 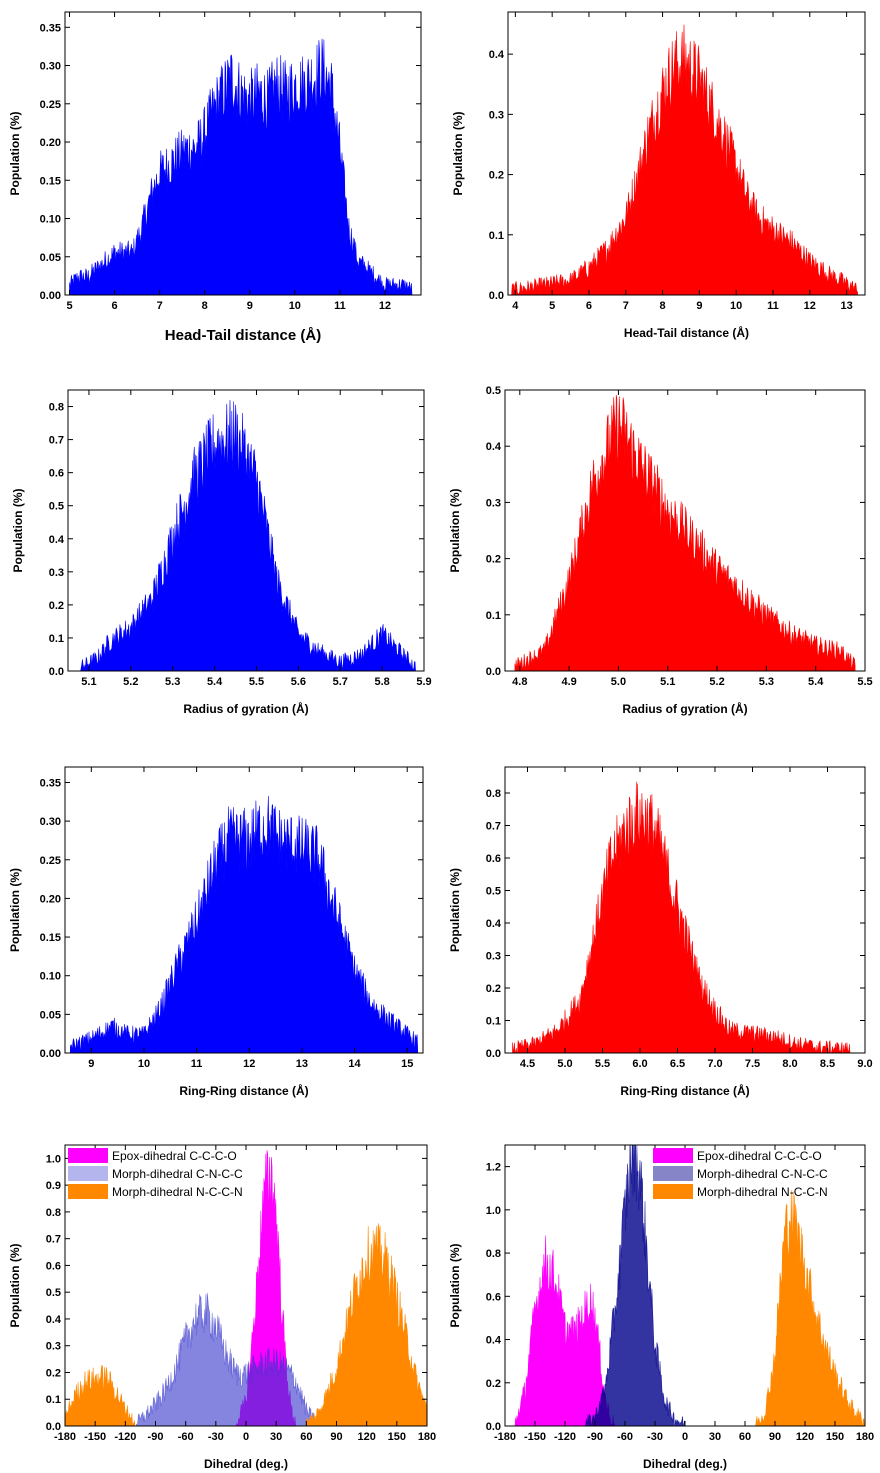 What do you see at coordinates (95, 1437) in the screenshot?
I see `x-tick-label: -150` at bounding box center [95, 1437].